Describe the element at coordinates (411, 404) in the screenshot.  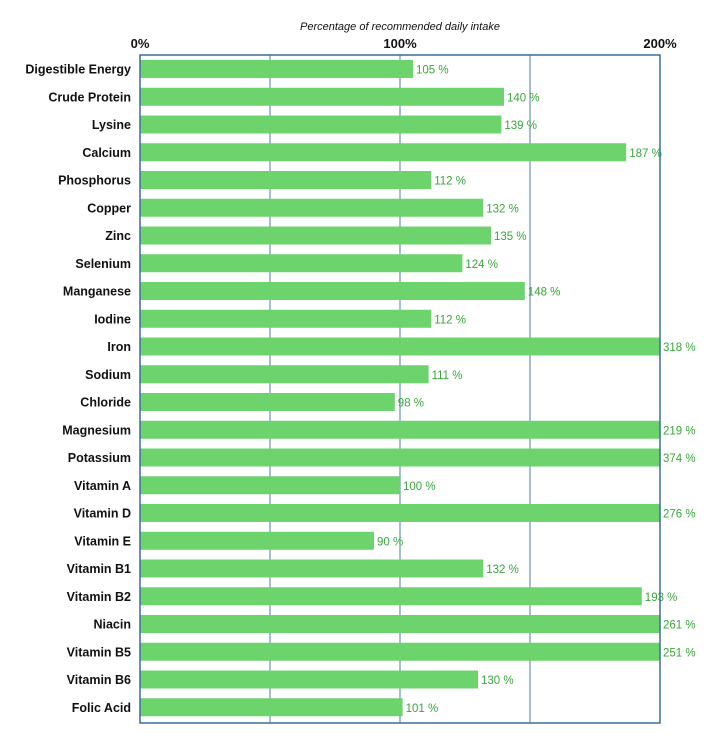
I see `value-label: 98 %` at that location.